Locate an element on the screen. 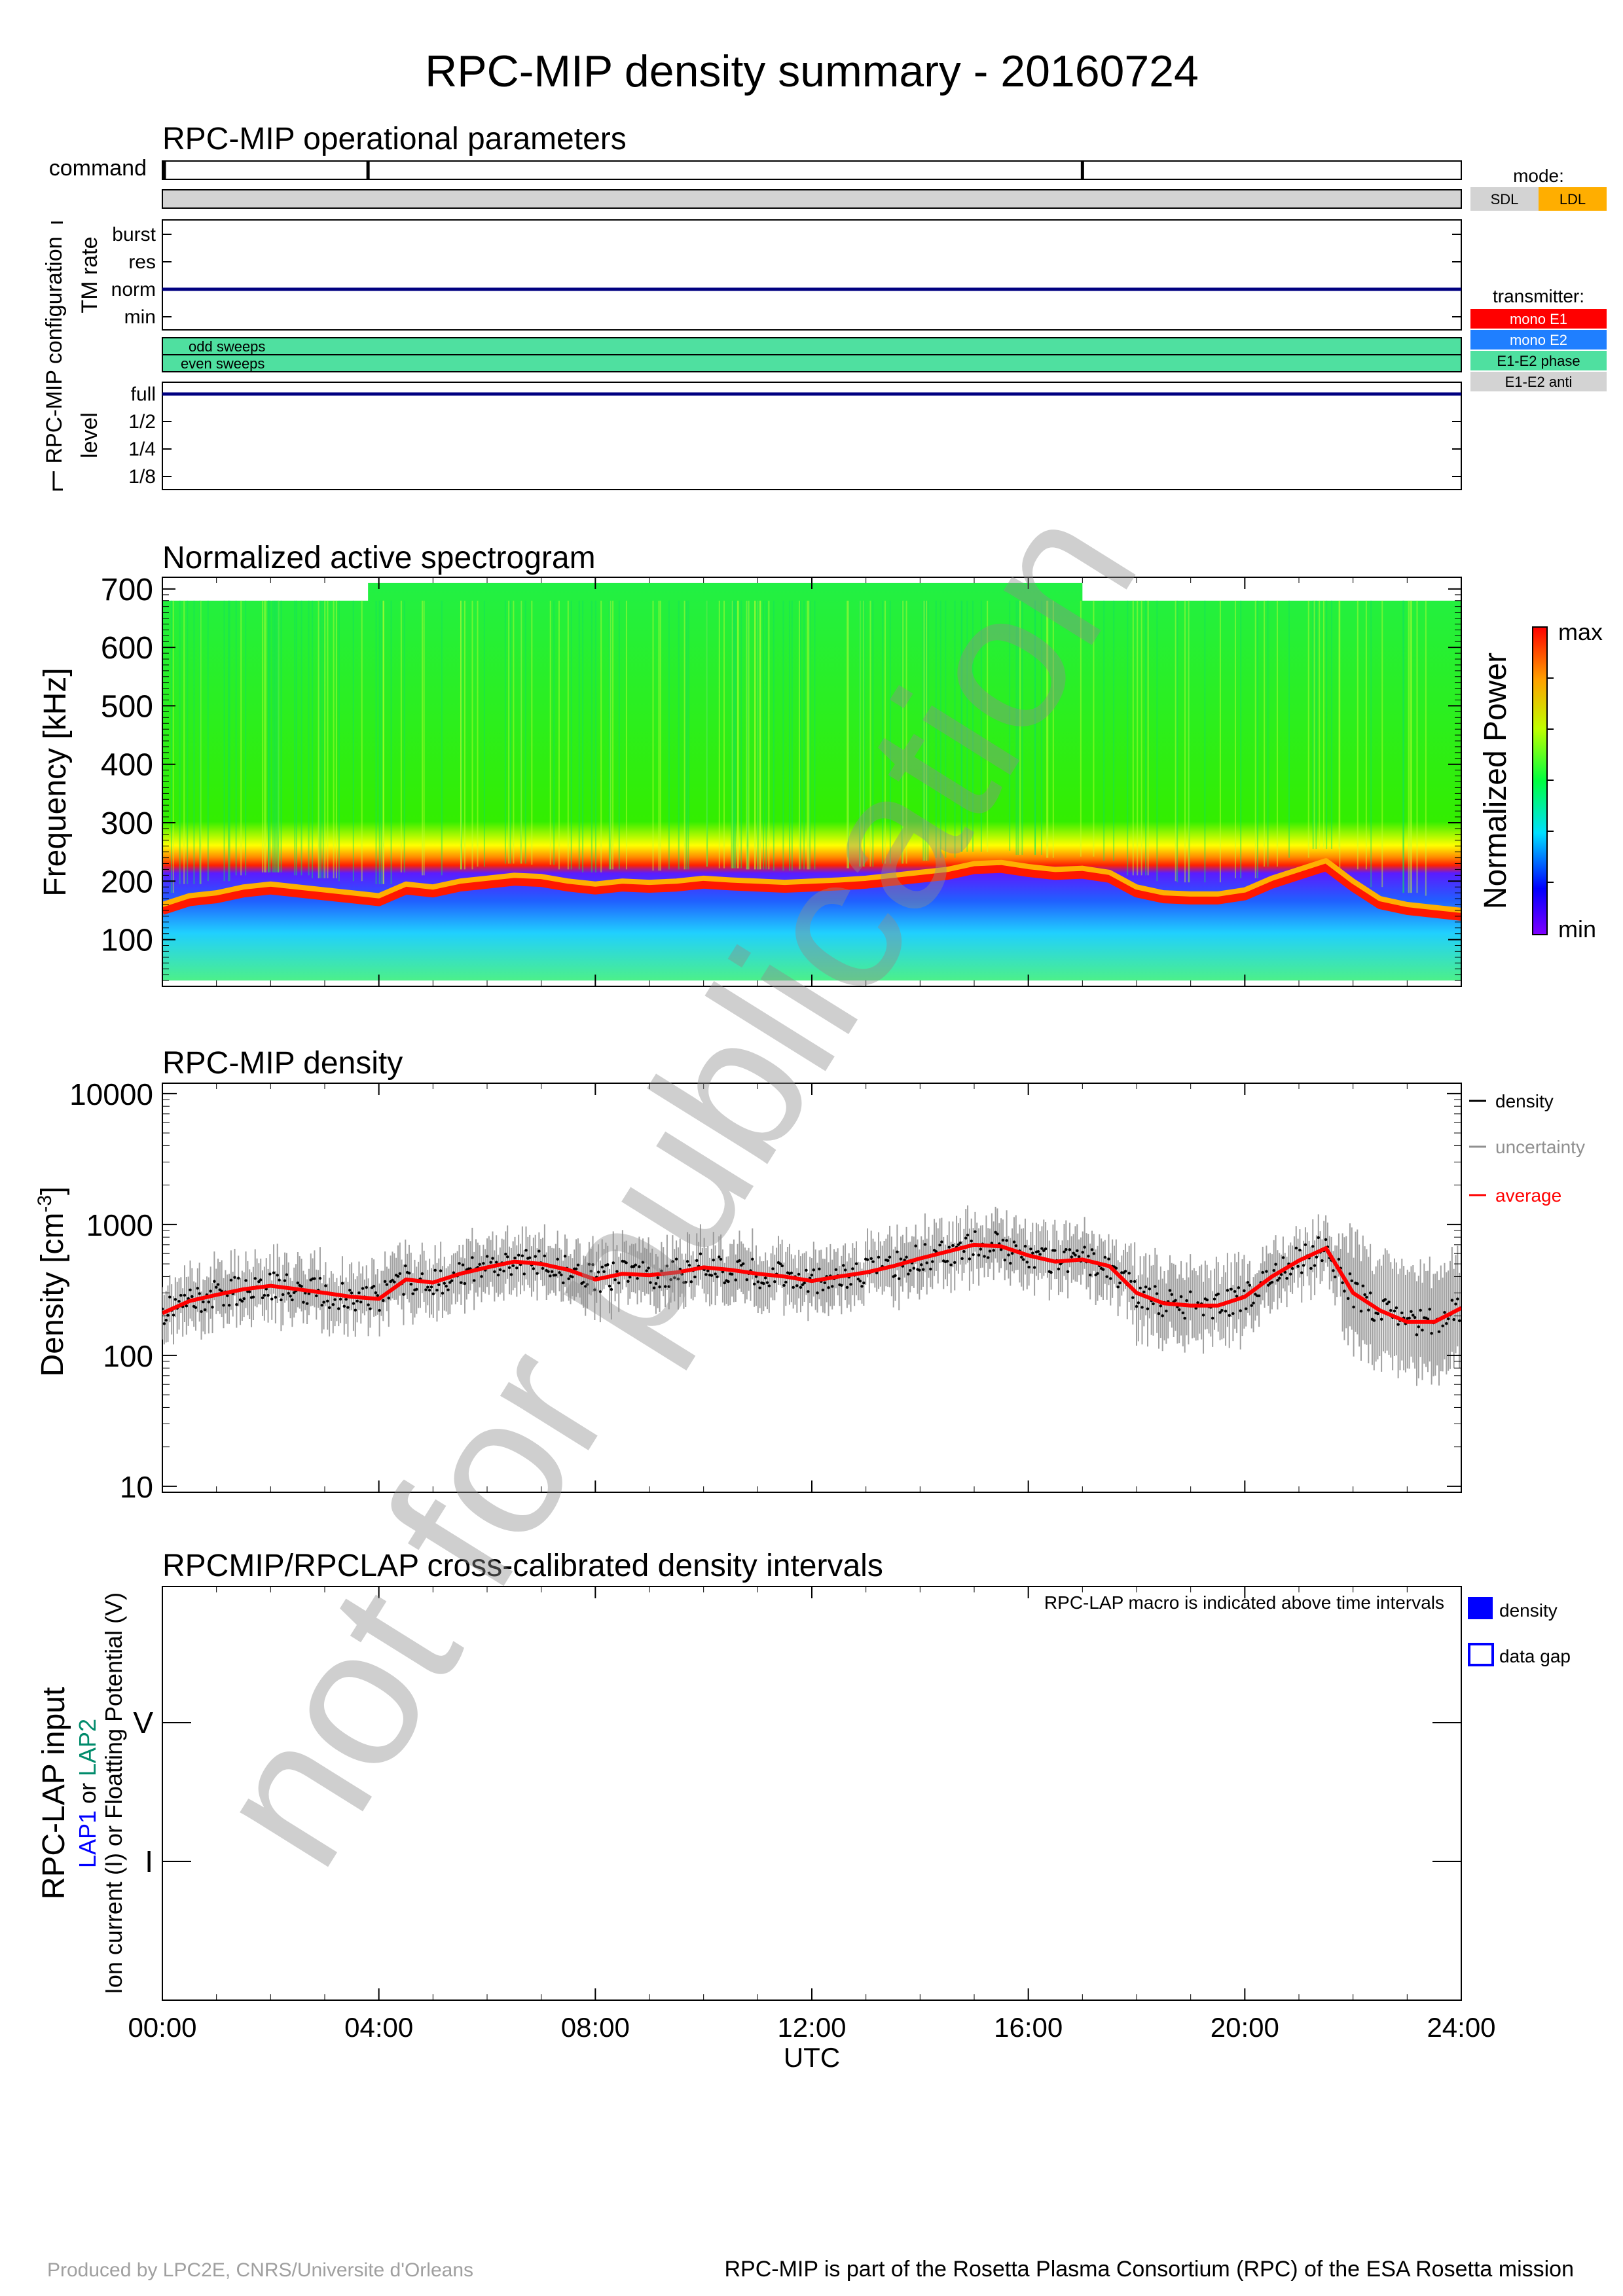  spectrogram-streaks is located at coordinates (794, 748).